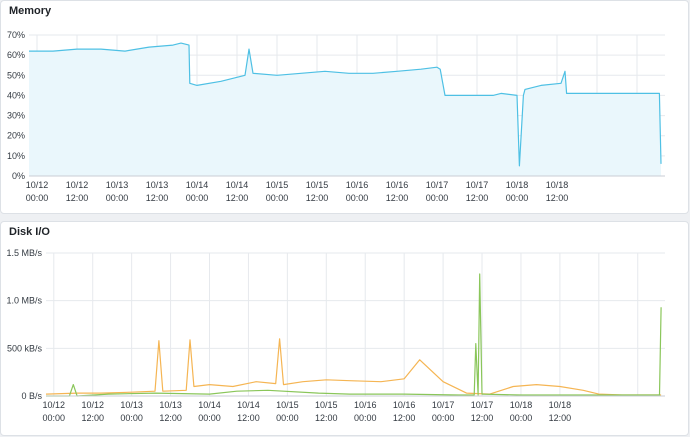 This screenshot has width=690, height=437. I want to click on disk-io-x-tick-label: 10/18 12:00, so click(560, 411).